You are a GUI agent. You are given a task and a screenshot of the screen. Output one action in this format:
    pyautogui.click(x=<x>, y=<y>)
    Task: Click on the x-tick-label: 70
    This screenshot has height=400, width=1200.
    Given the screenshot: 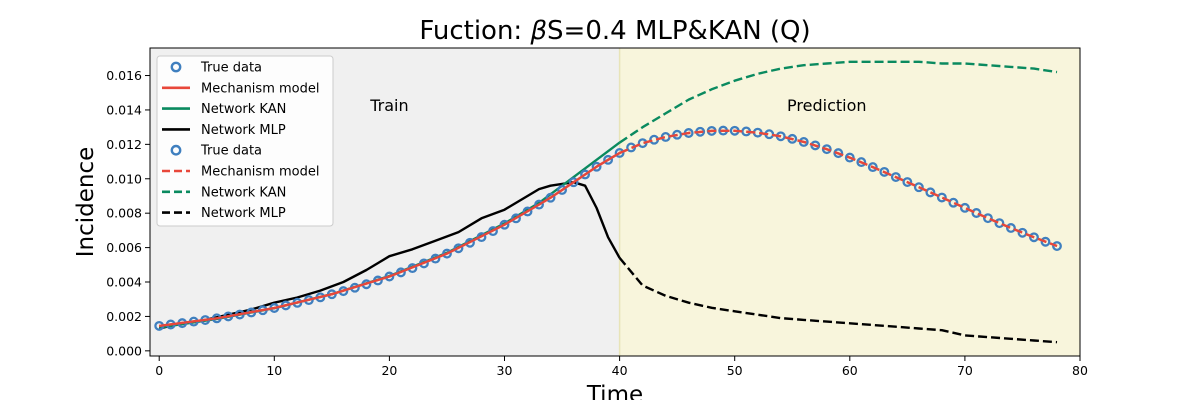 What is the action you would take?
    pyautogui.click(x=965, y=370)
    